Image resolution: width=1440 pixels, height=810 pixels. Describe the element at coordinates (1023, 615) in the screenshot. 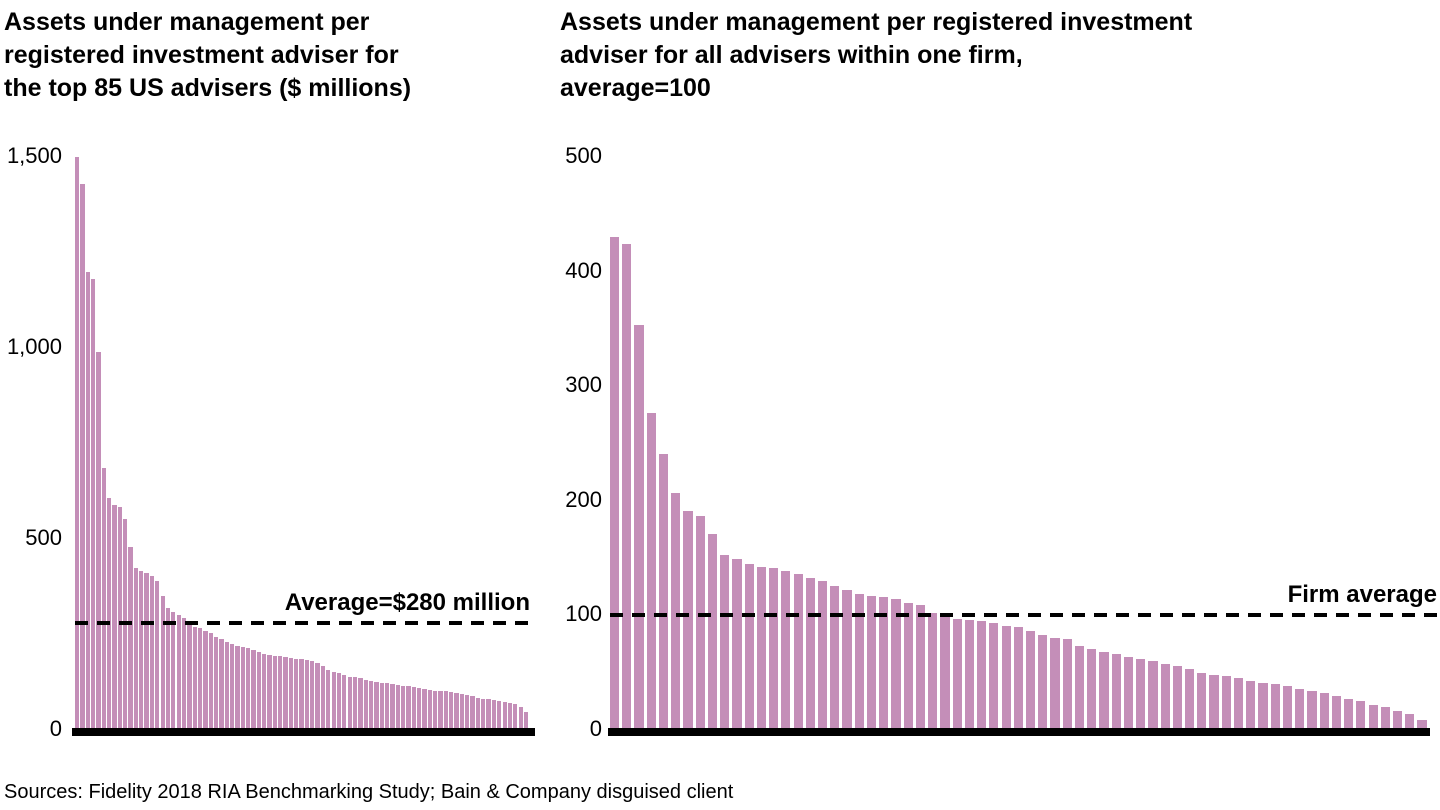

I see `chart-right-average-line` at that location.